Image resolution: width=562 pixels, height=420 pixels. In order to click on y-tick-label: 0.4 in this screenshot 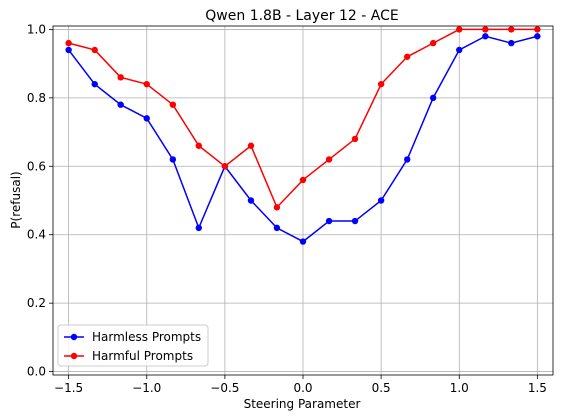, I will do `click(36, 235)`.